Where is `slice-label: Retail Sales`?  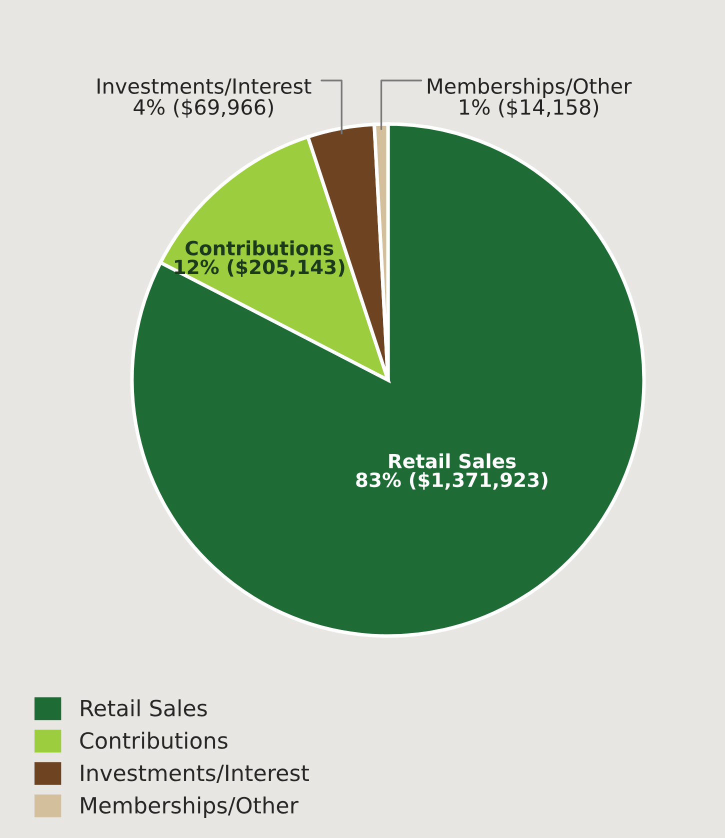 slice-label: Retail Sales is located at coordinates (452, 460).